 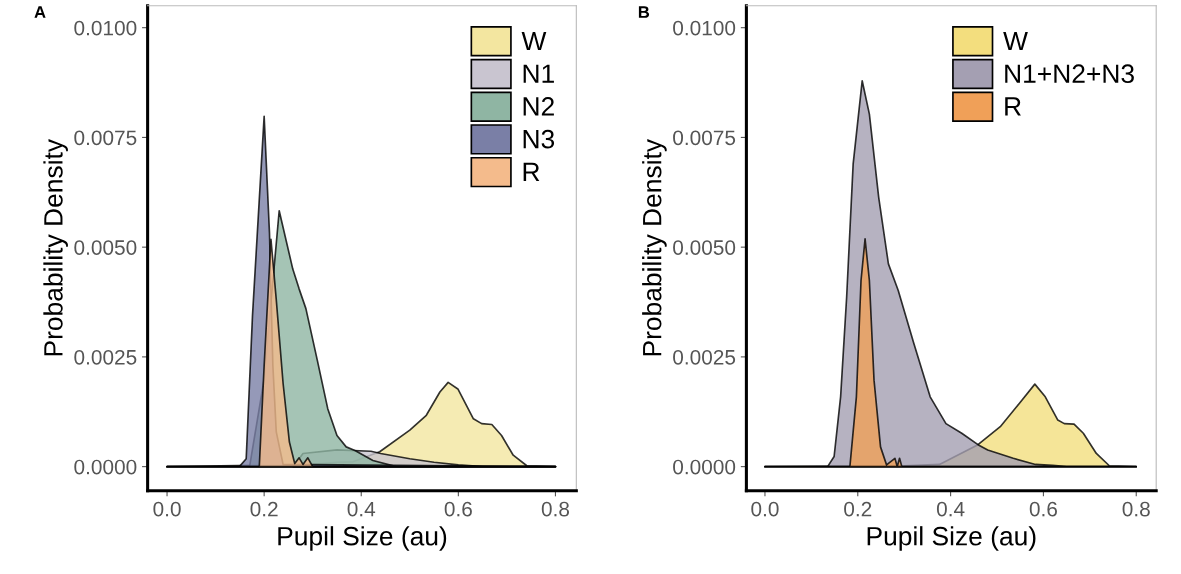 I want to click on legend-label: N1, so click(x=538, y=73).